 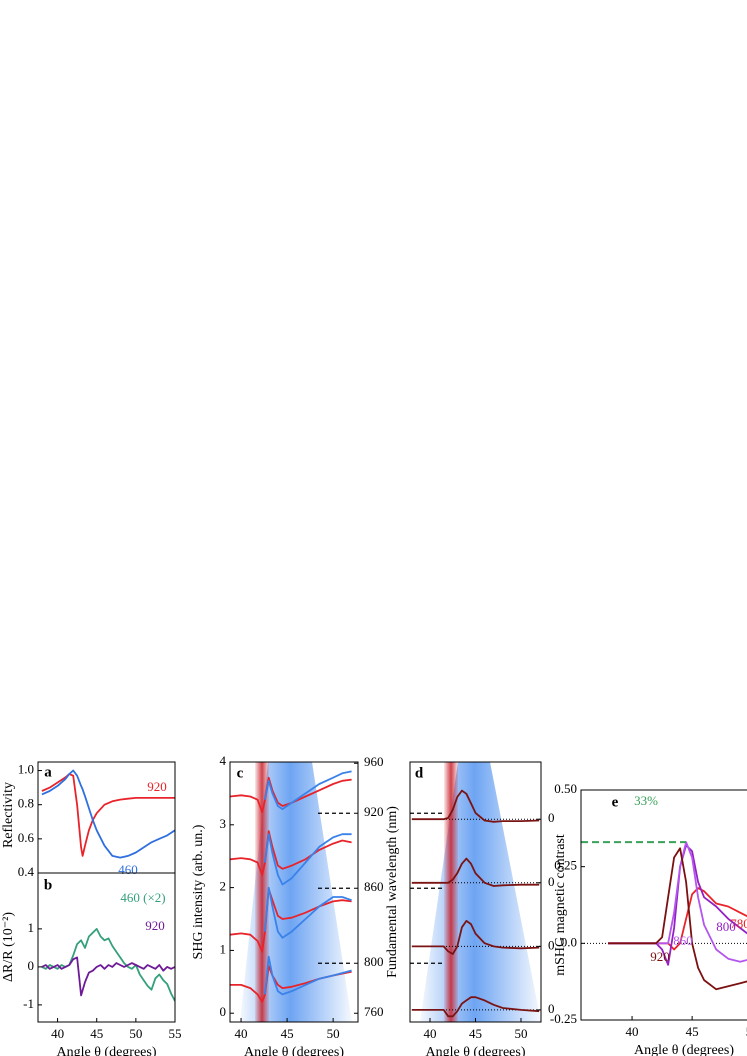 What do you see at coordinates (480, 892) in the screenshot?
I see `resonance-wedge` at bounding box center [480, 892].